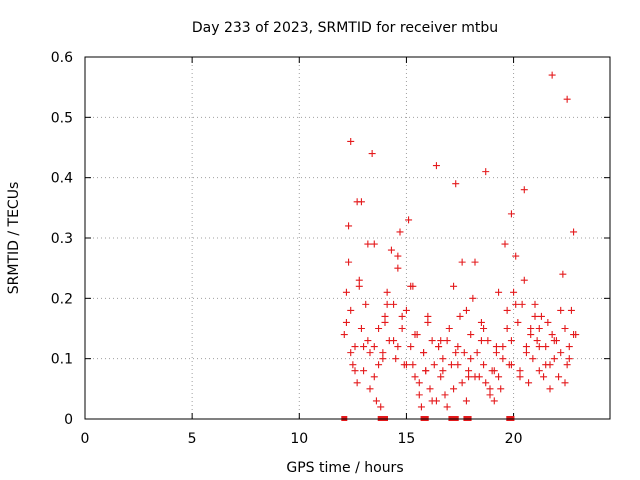  What do you see at coordinates (62, 58) in the screenshot?
I see `y-tick-label: 0.6` at bounding box center [62, 58].